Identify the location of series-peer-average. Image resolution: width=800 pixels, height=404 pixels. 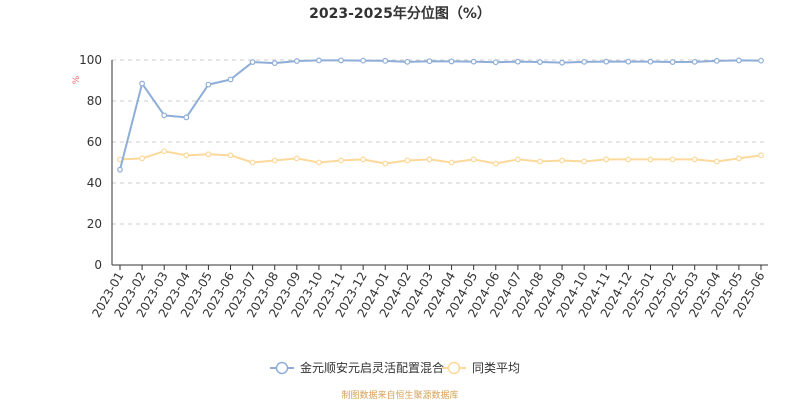
(440, 157).